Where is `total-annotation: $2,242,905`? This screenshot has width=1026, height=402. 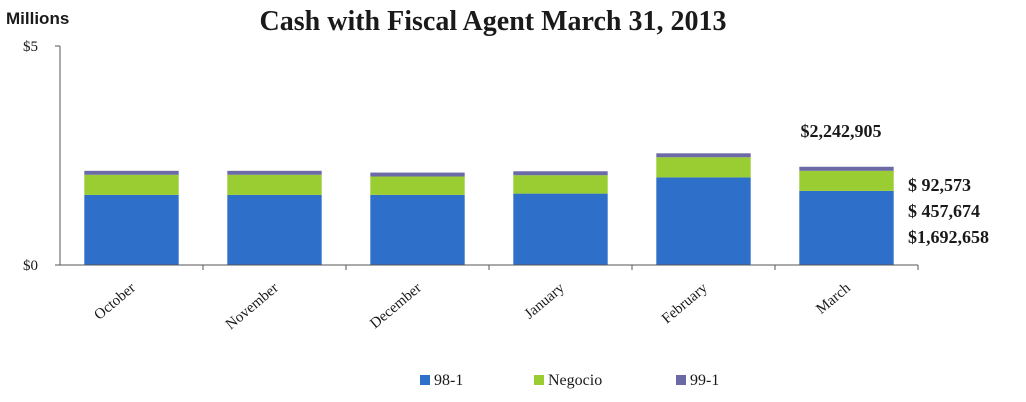 total-annotation: $2,242,905 is located at coordinates (841, 131).